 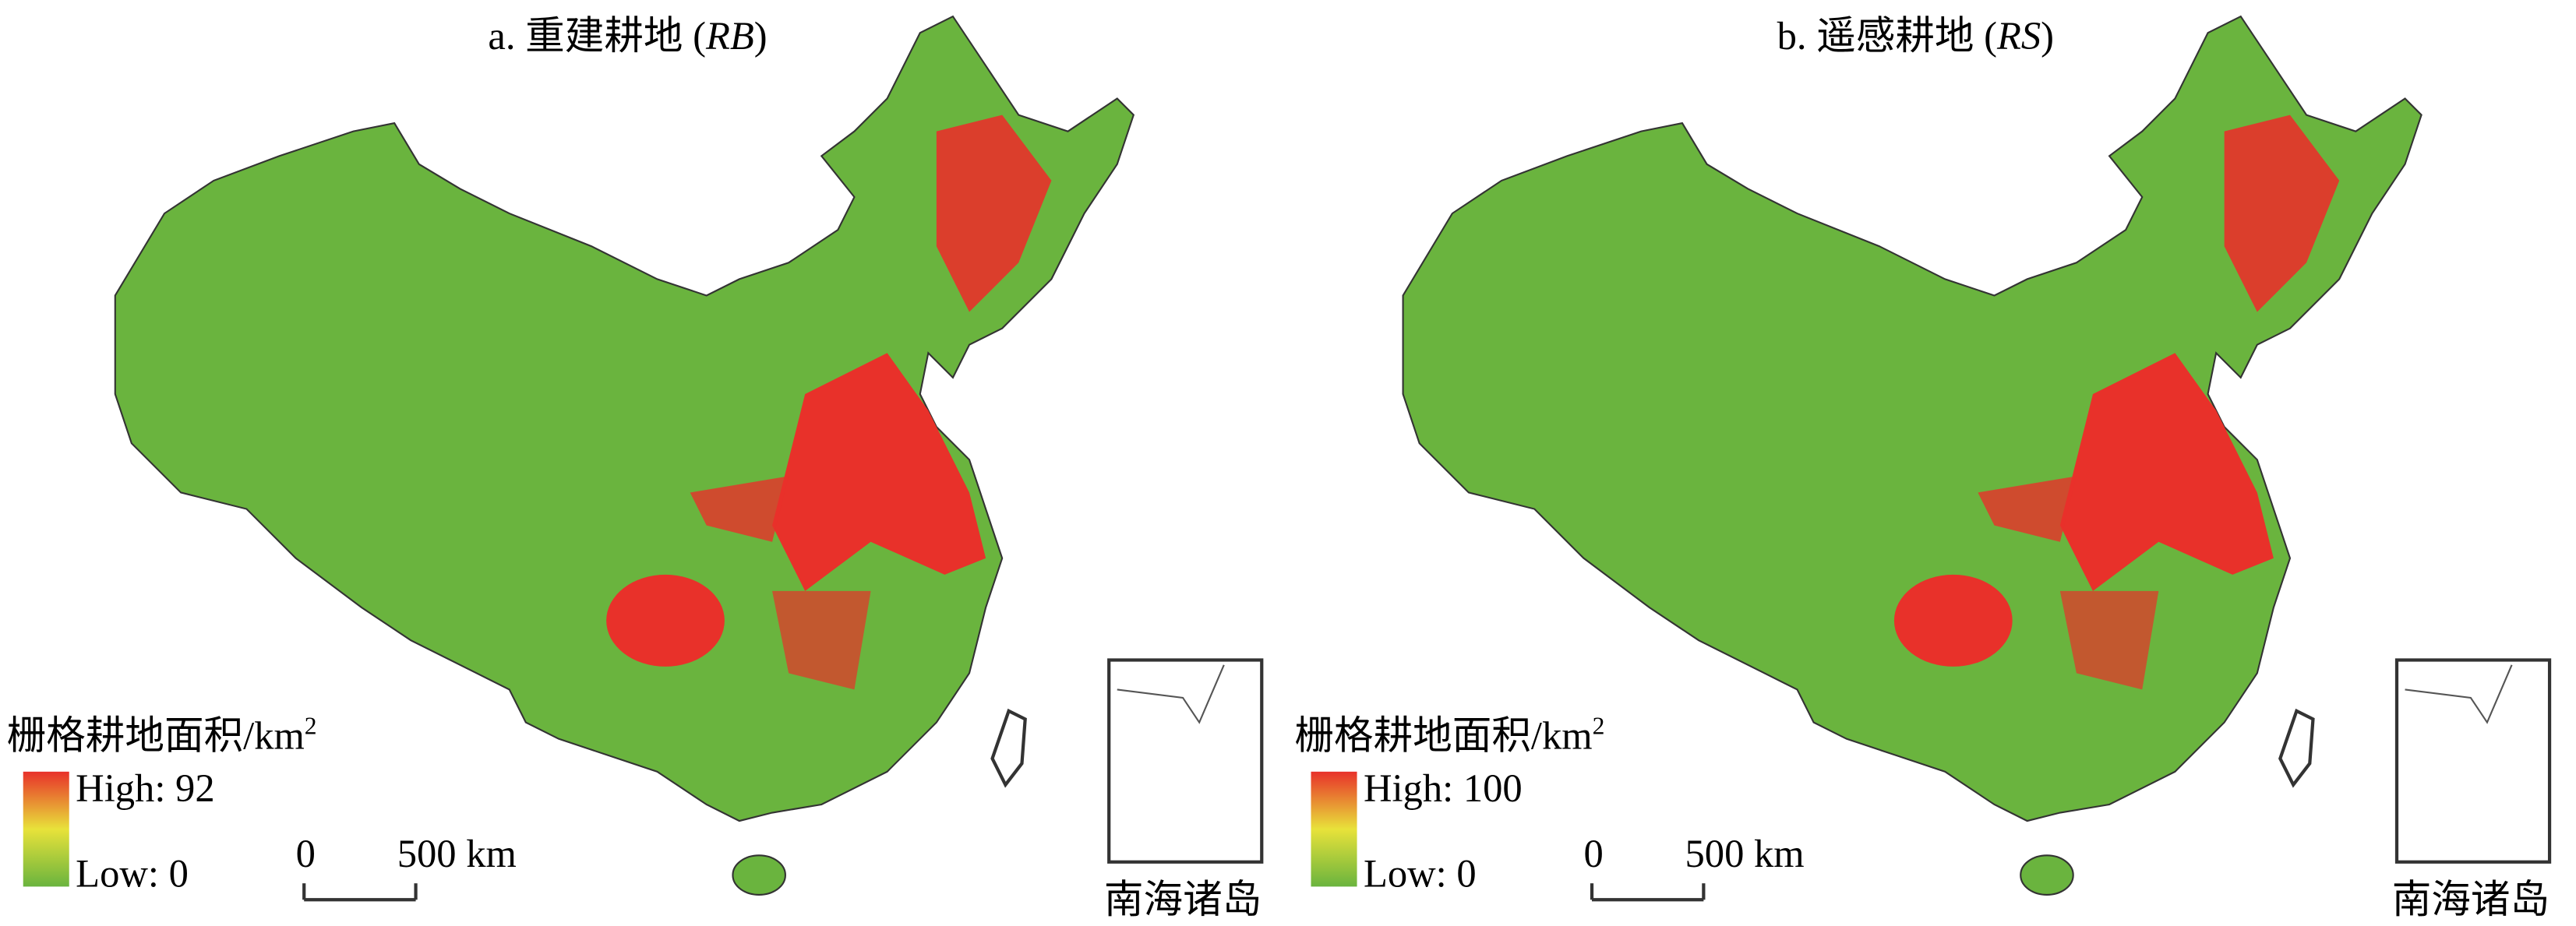 I want to click on legend-high: High: 100, so click(x=1443, y=788).